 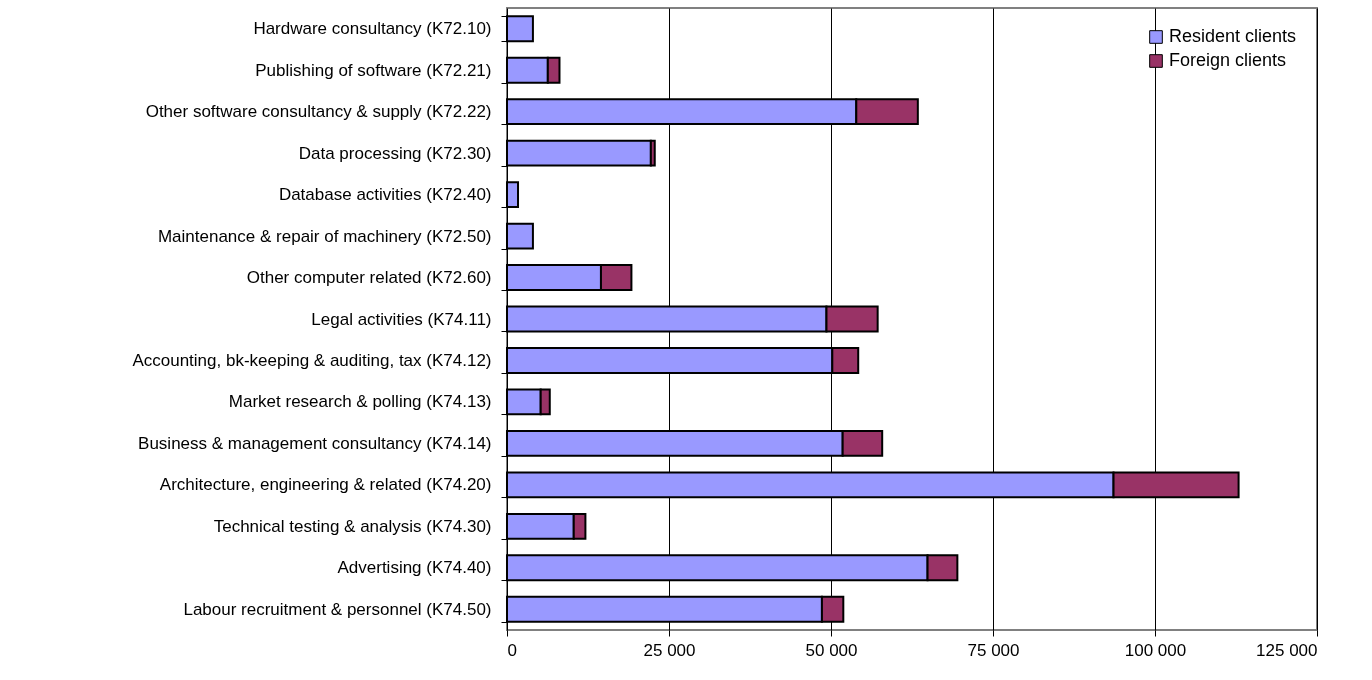 I want to click on x-tick-label: 50 000, so click(x=831, y=650).